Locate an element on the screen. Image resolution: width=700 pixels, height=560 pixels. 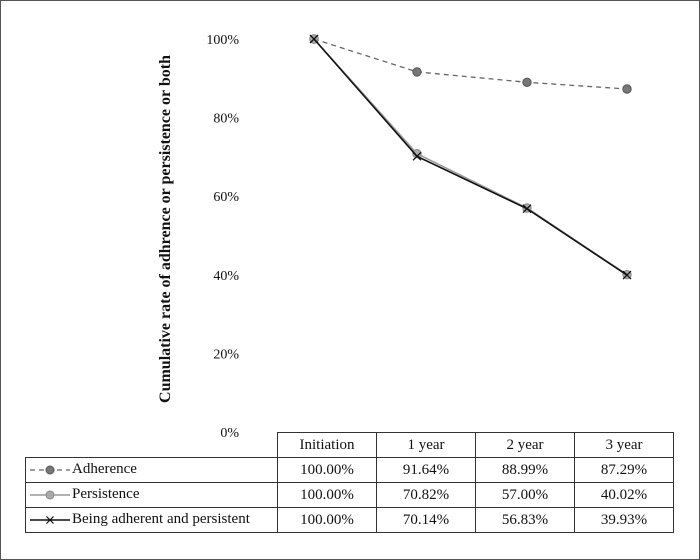
series-name: Persistence is located at coordinates (106, 494).